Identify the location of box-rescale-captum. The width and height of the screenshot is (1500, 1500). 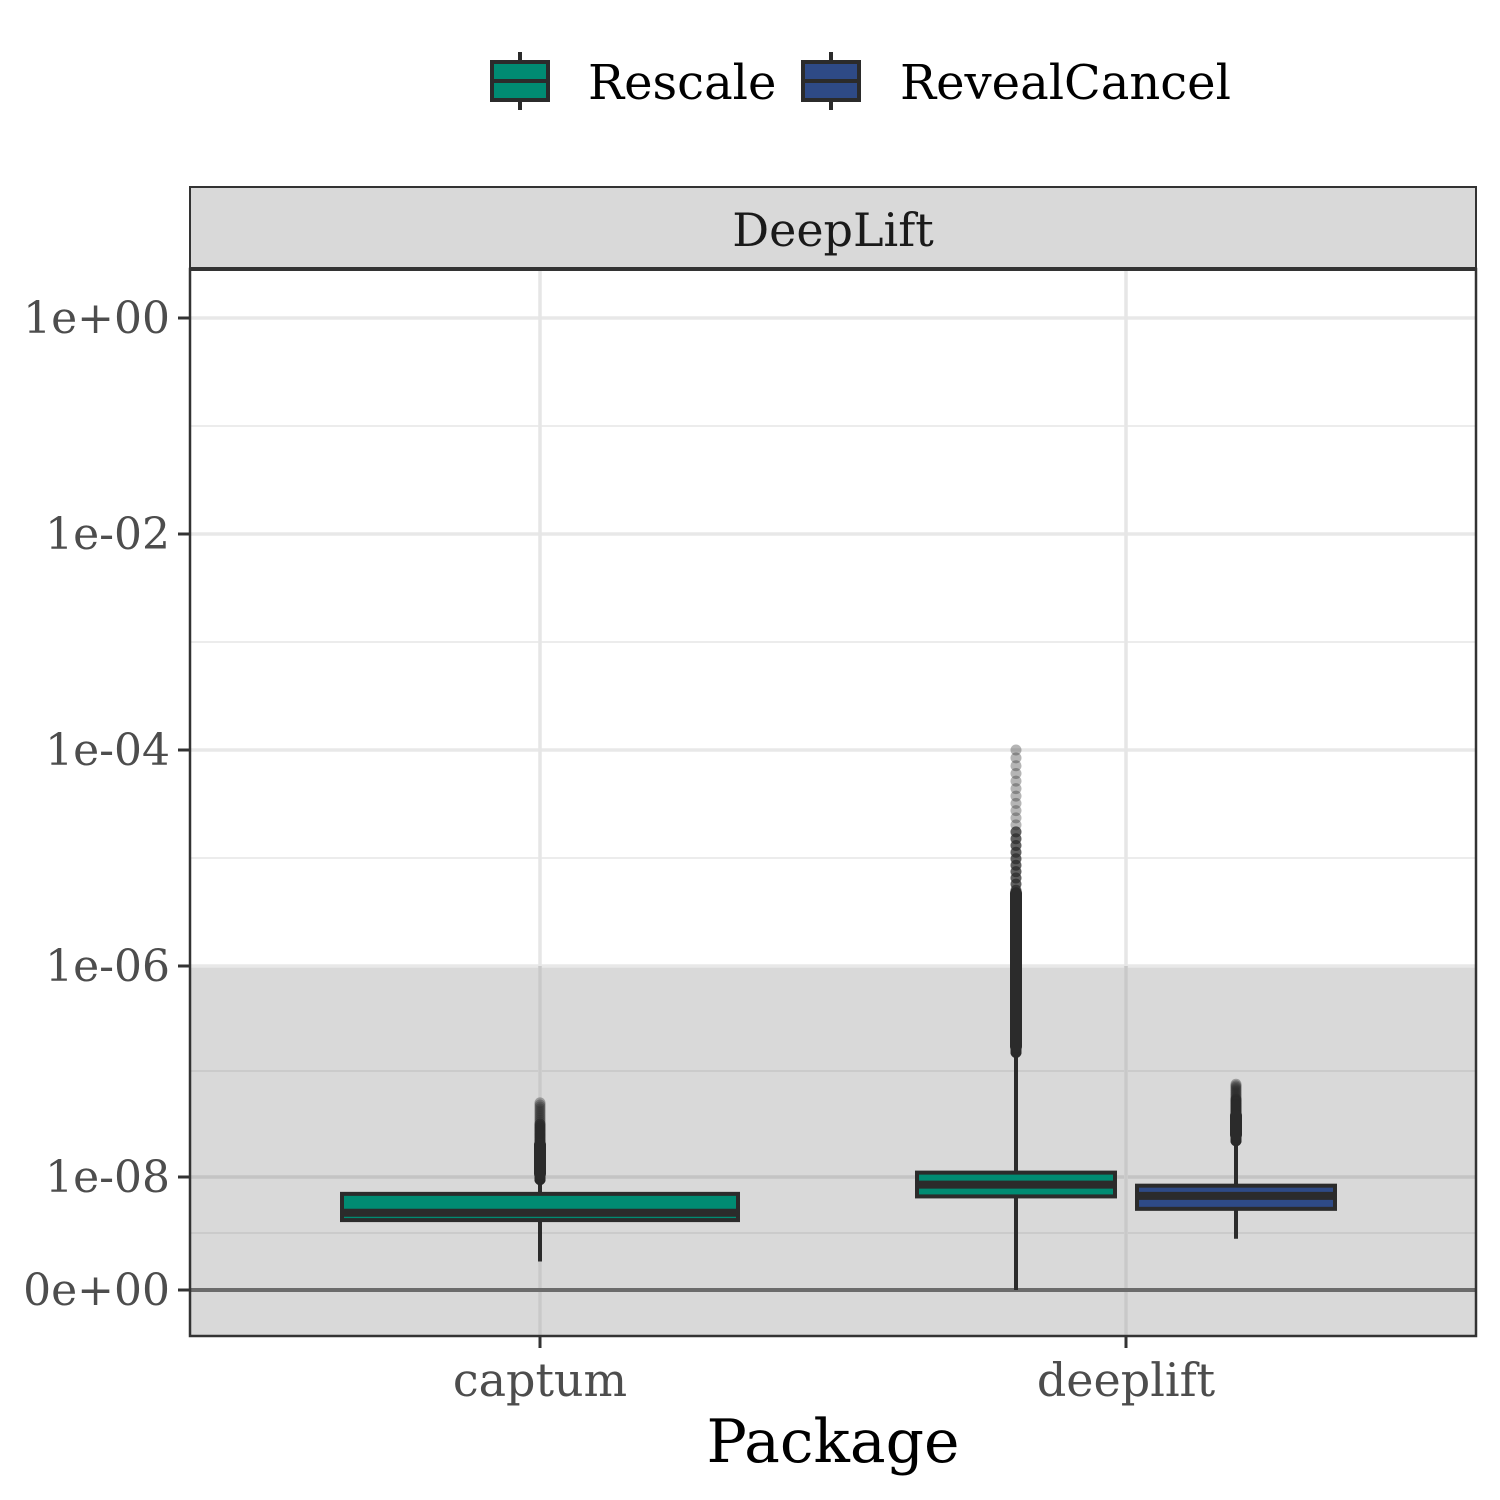
(540, 1179).